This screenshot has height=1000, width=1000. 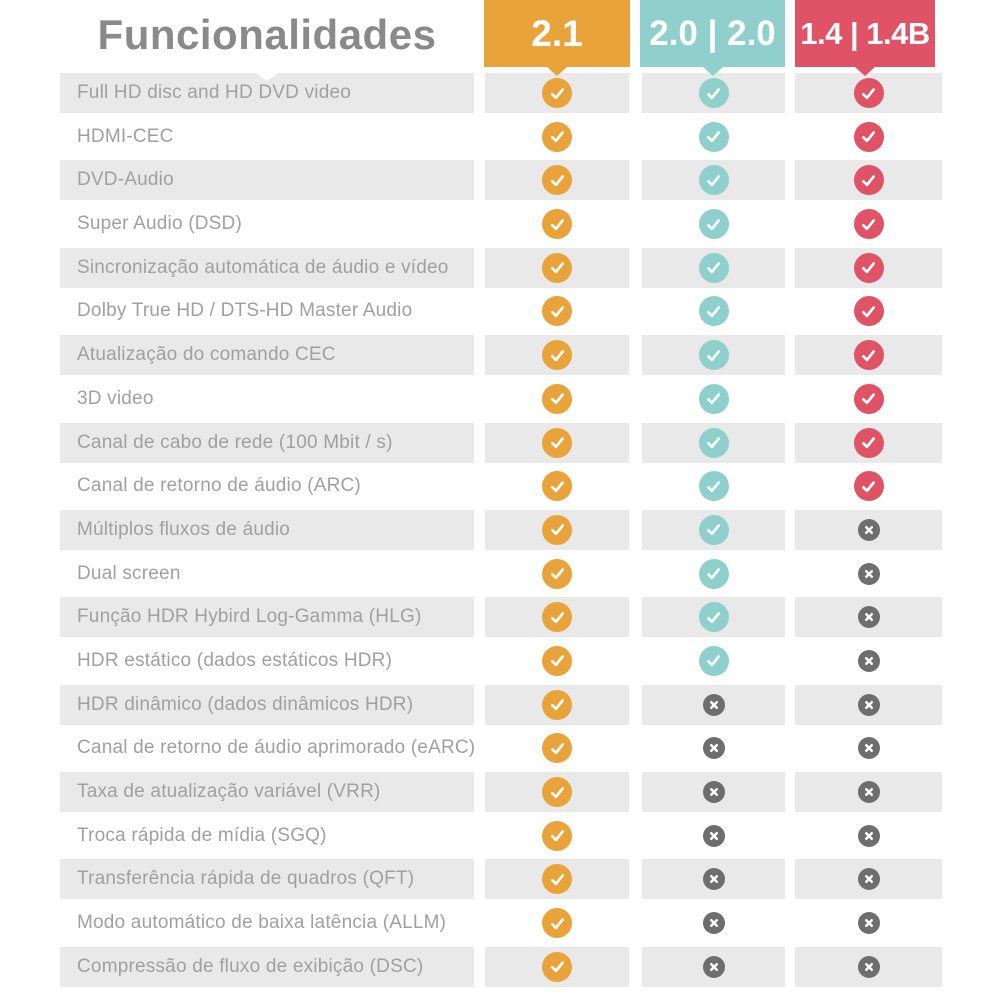 I want to click on table-row: Canal de cabo de rede (100 Mbit / s), so click(x=500, y=442).